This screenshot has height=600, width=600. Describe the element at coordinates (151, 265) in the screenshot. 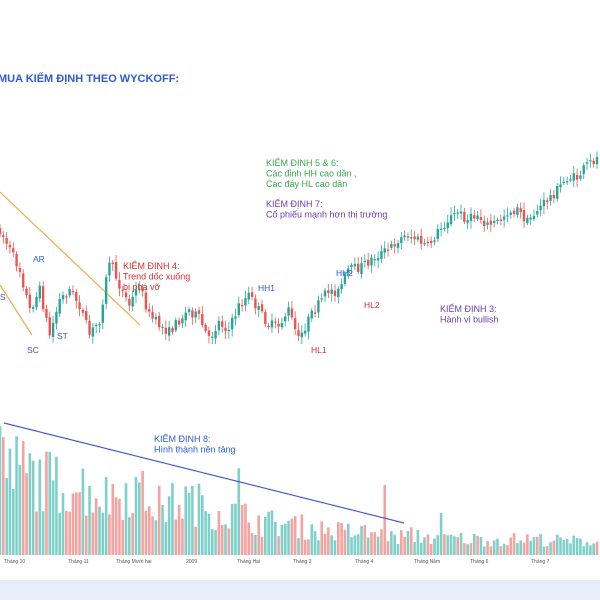

I see `annotation-line: KIỂM ĐỊNH 4:` at that location.